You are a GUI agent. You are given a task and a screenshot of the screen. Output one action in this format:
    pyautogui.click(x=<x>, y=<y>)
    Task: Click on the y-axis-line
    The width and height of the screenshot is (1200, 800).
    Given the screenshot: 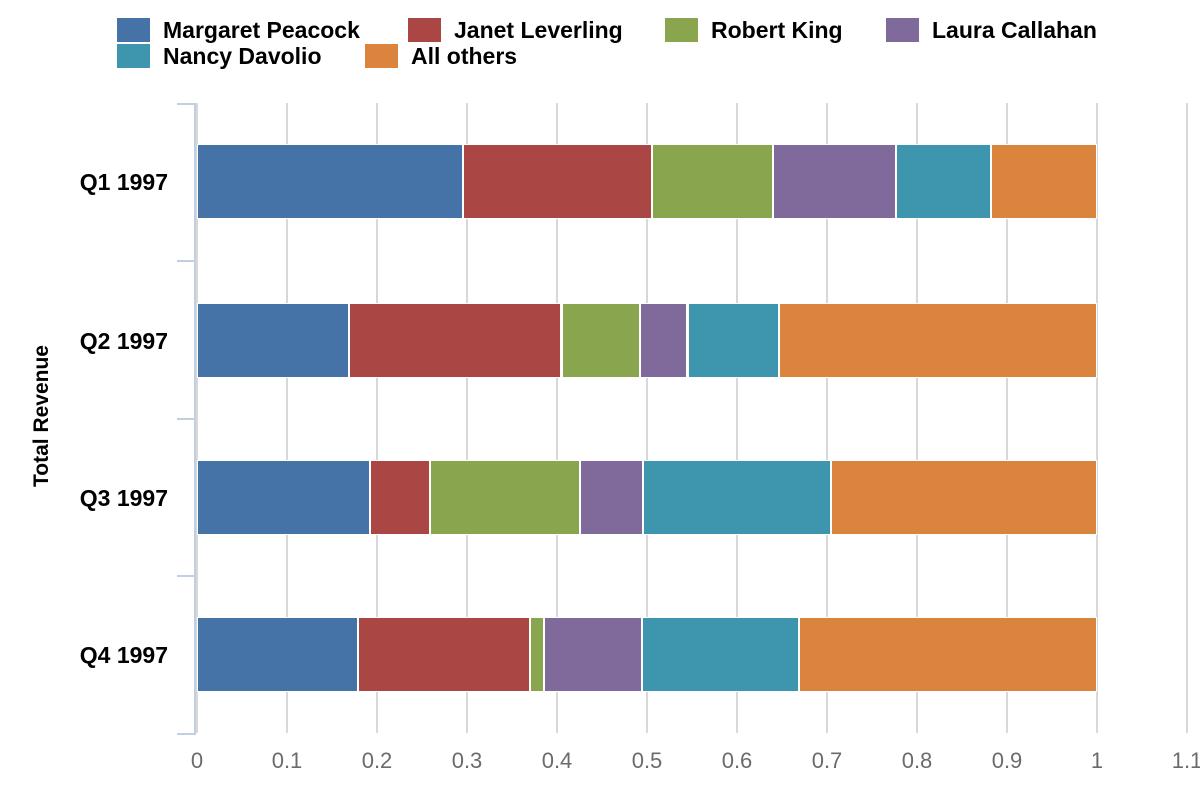 What is the action you would take?
    pyautogui.click(x=195, y=419)
    